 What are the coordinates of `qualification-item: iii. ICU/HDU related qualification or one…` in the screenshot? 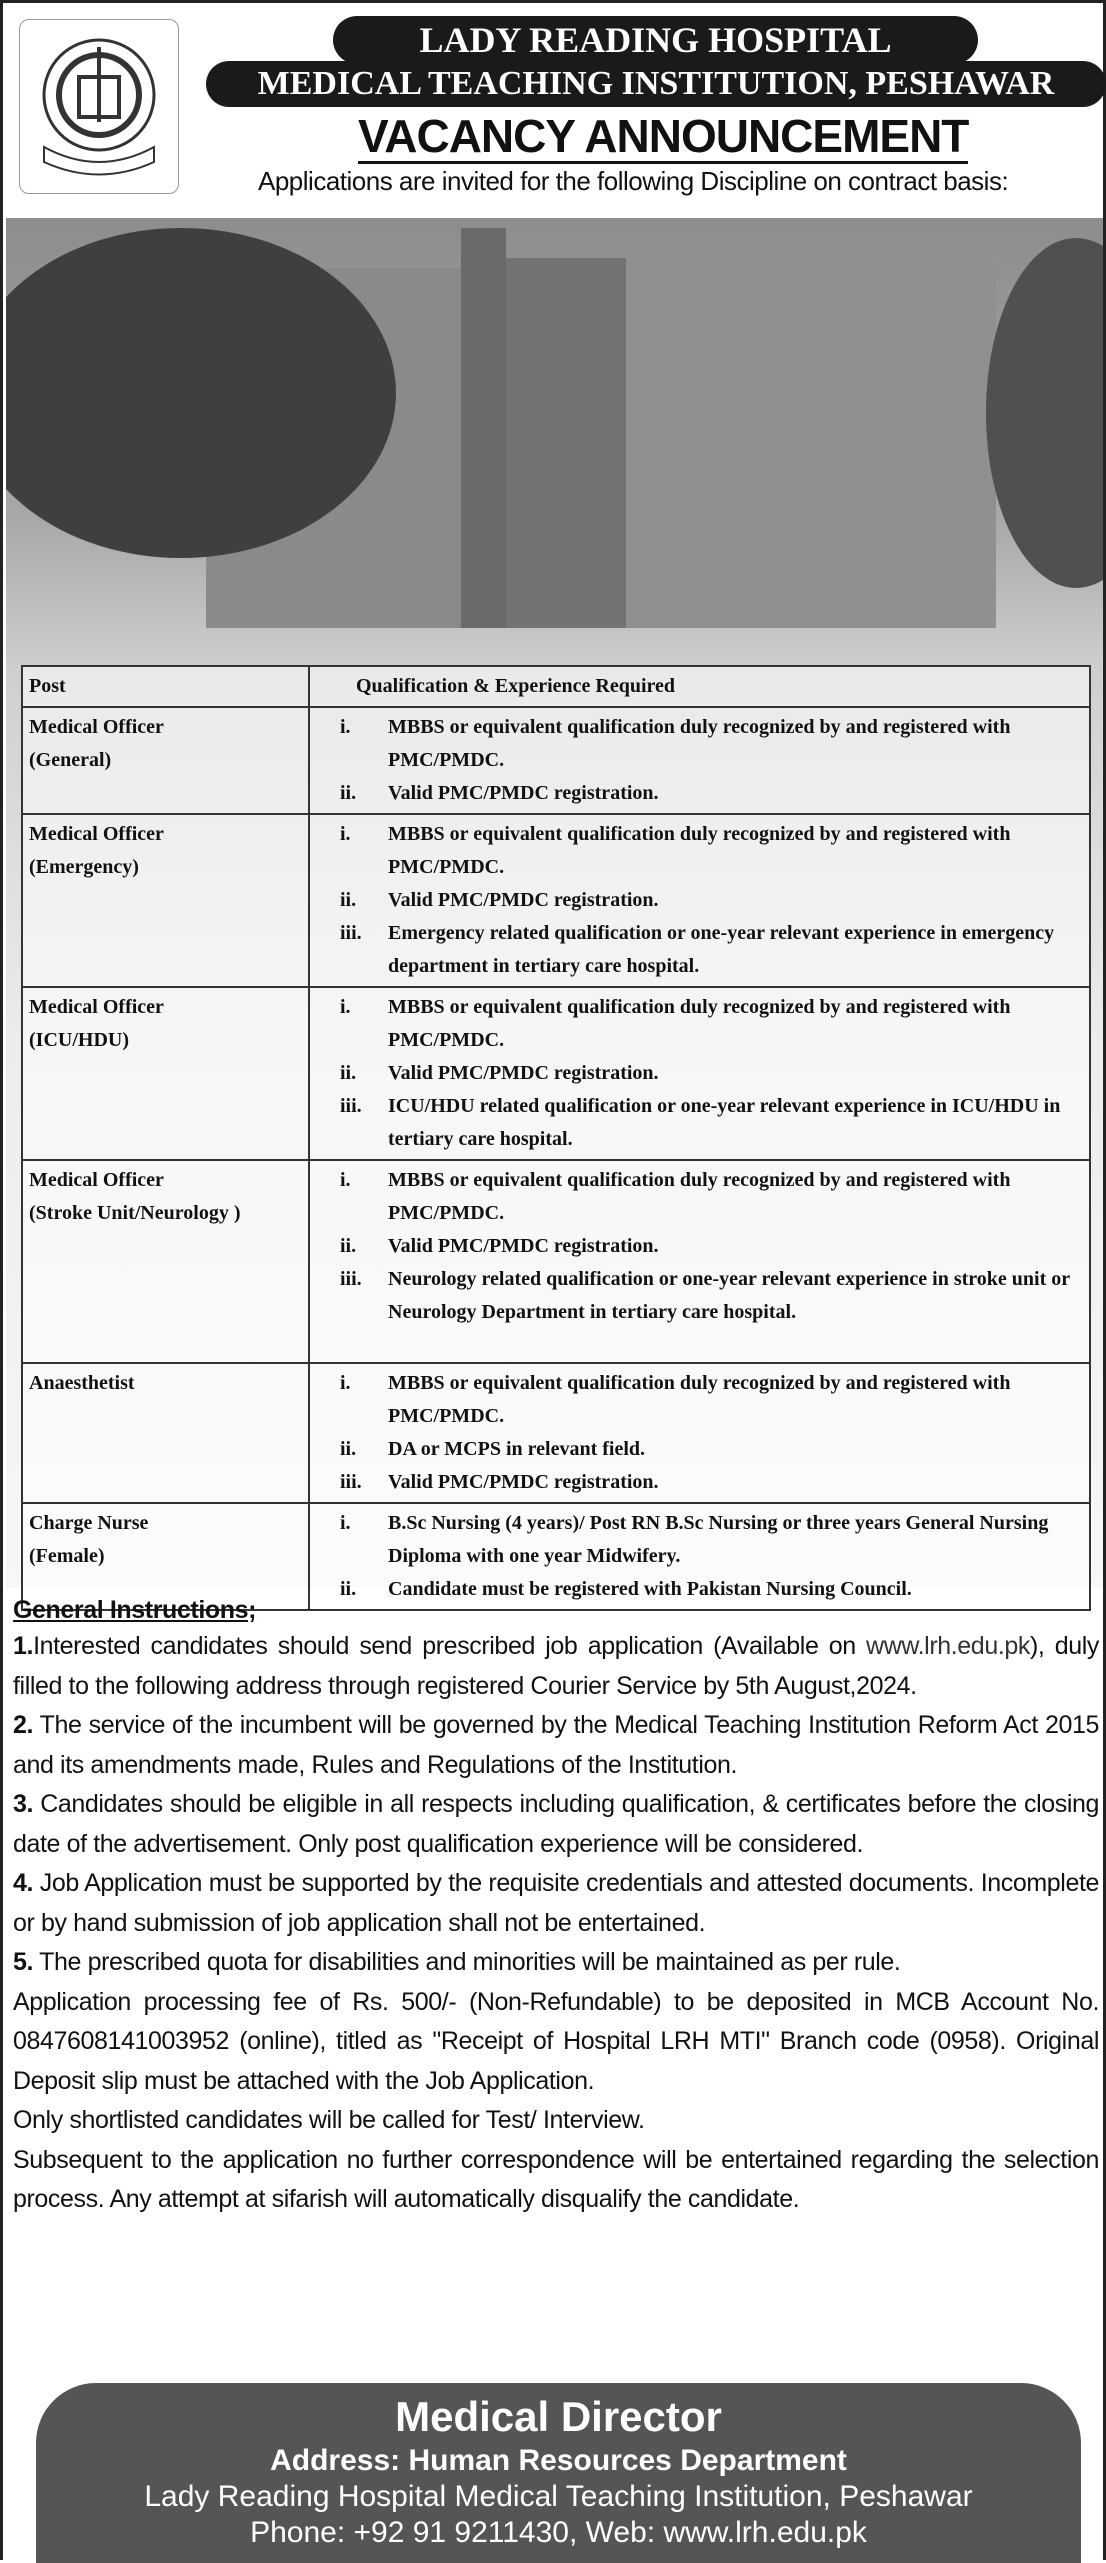 It's located at (700, 1122).